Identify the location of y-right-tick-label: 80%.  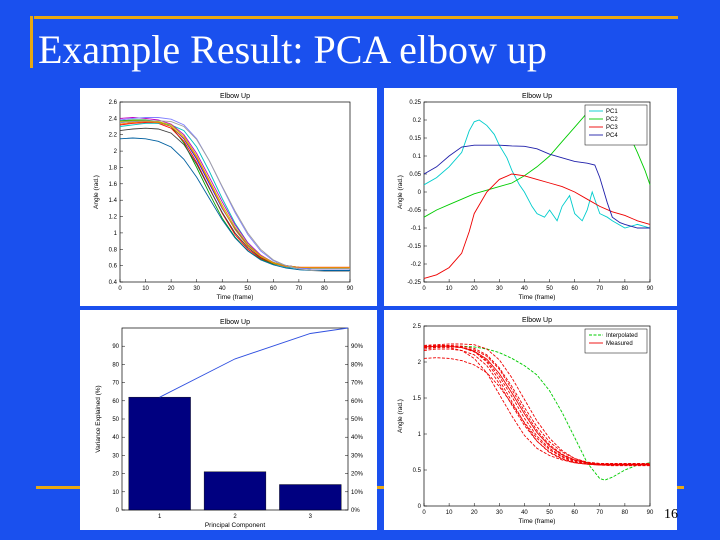
(357, 365).